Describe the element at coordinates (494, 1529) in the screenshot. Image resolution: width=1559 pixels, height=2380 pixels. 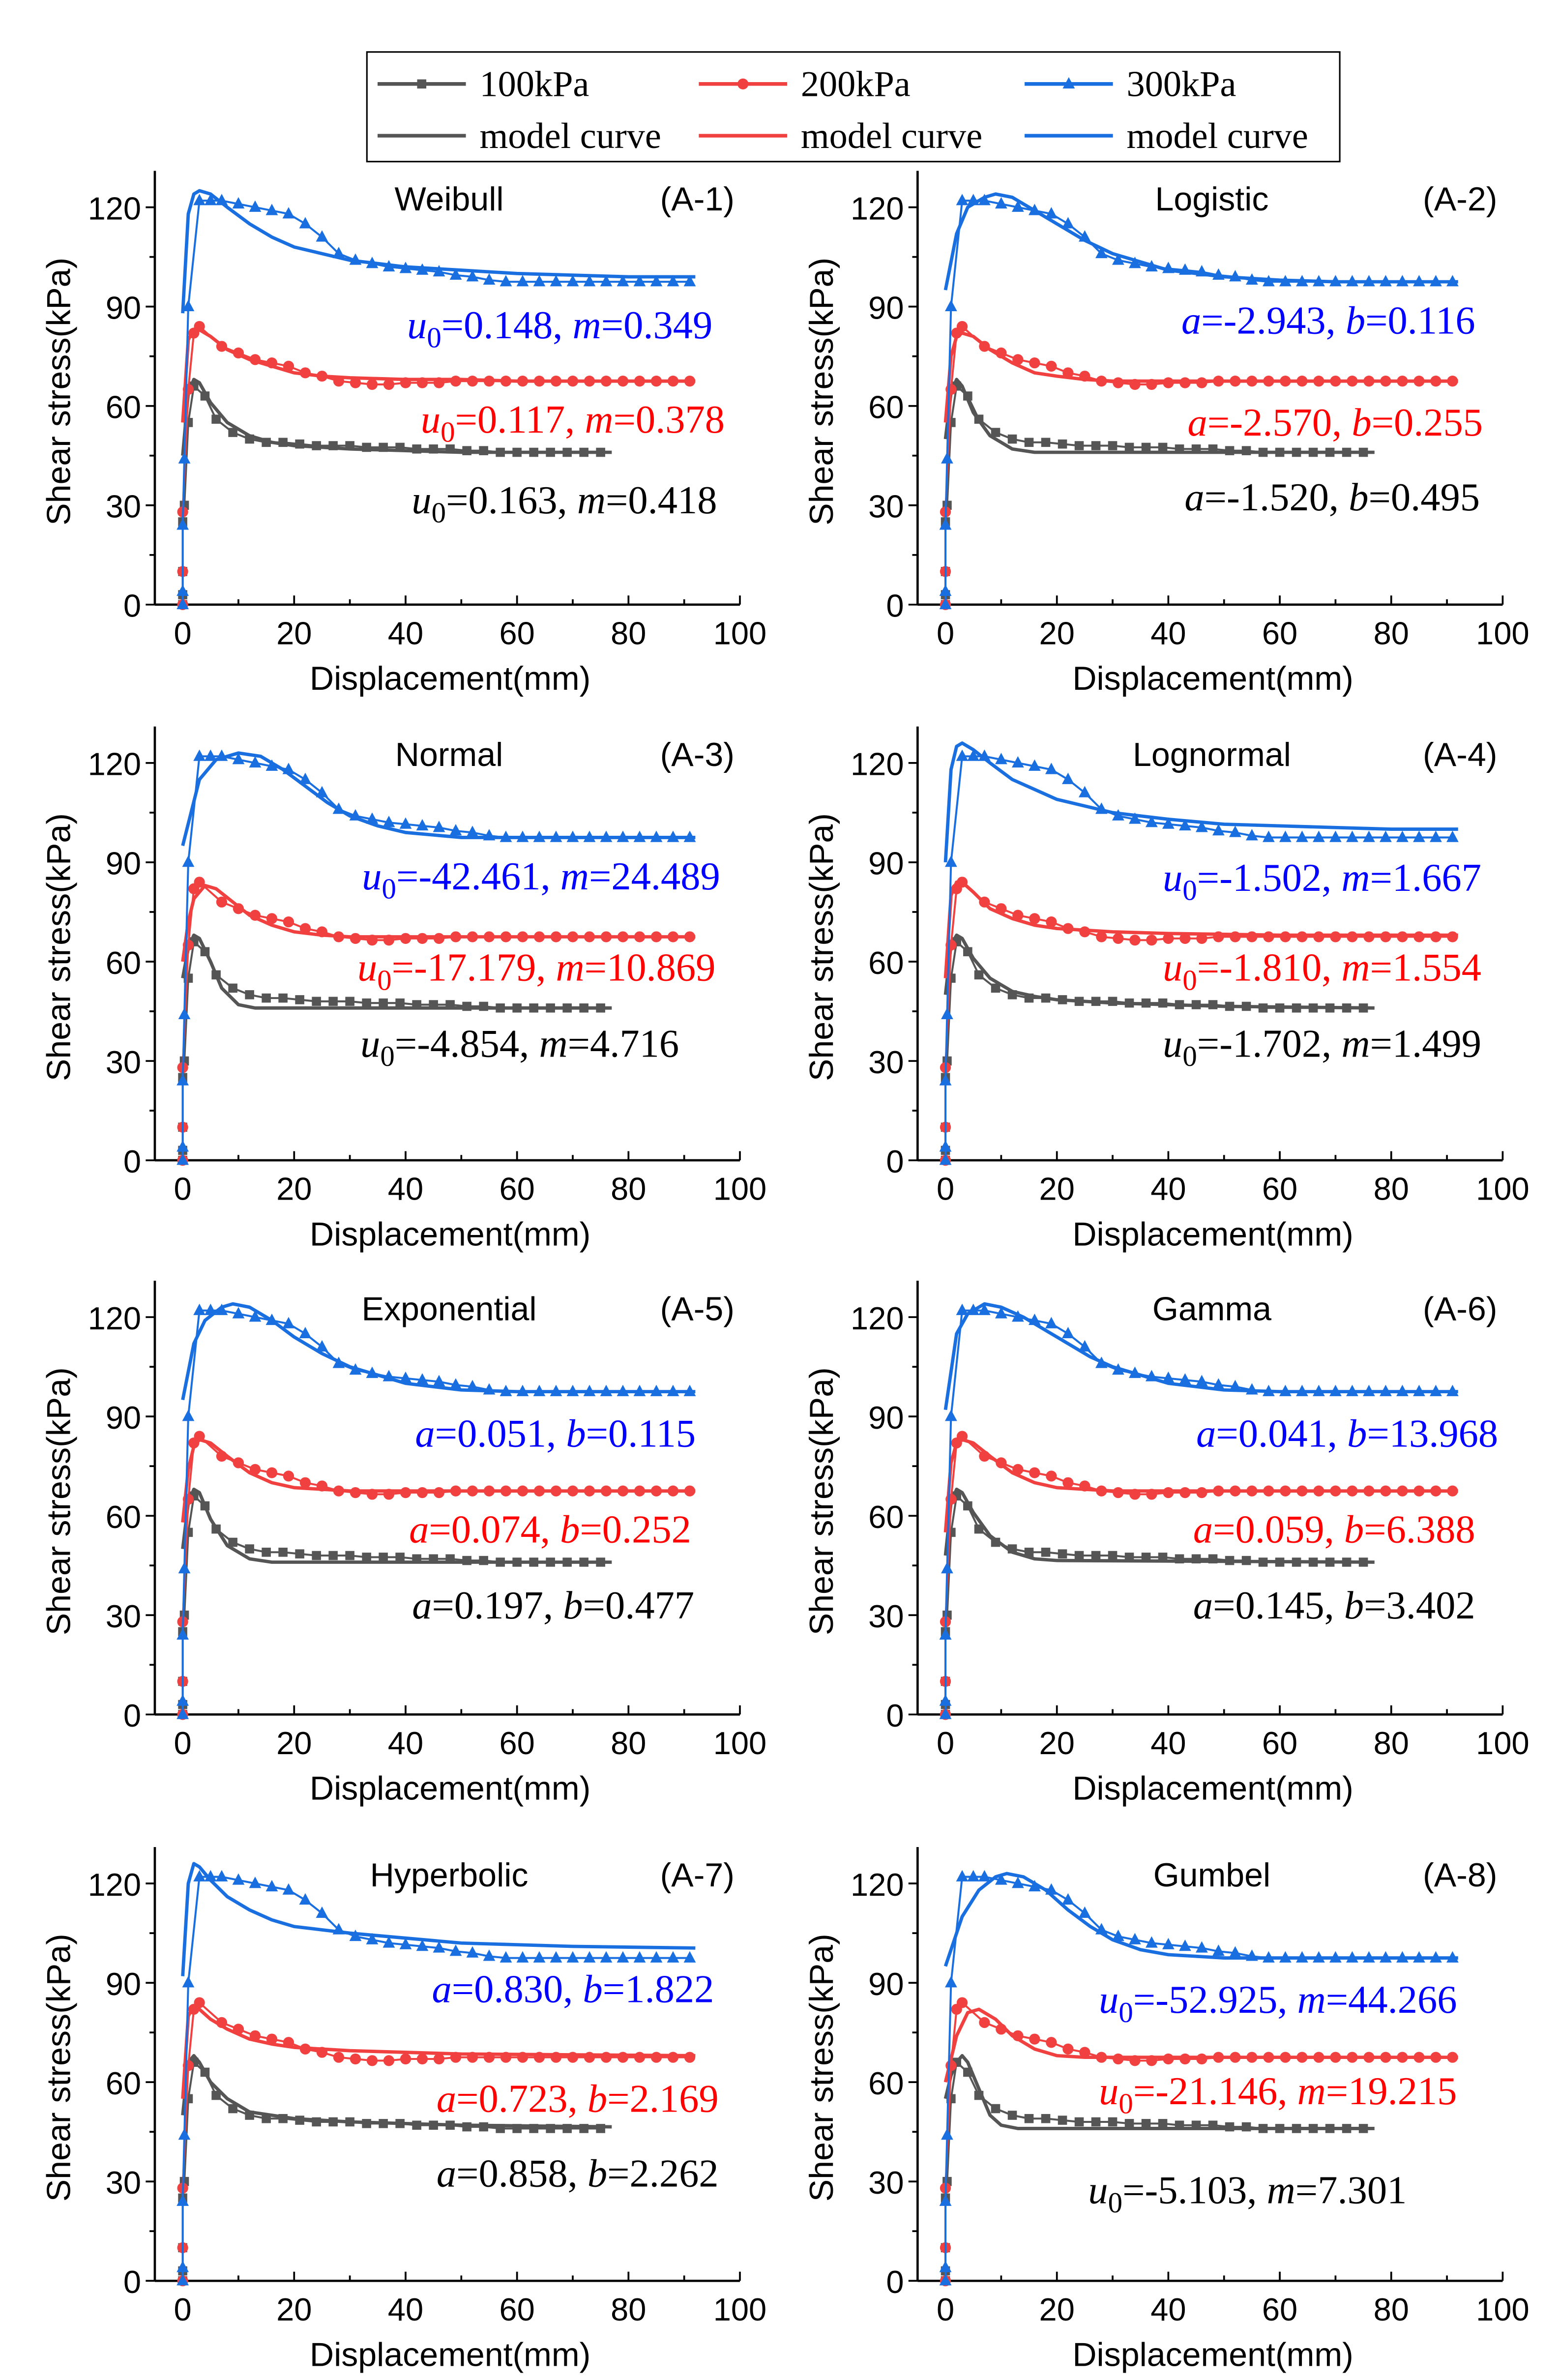
I see `param-value: =0.074,` at that location.